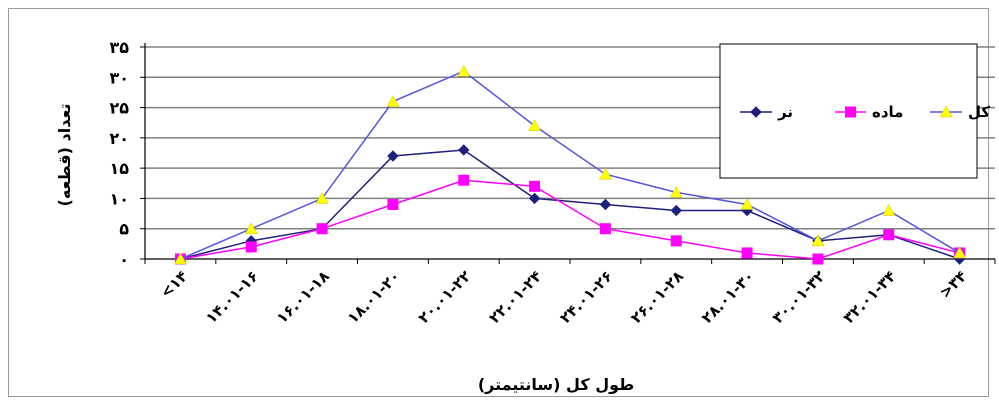  What do you see at coordinates (657, 297) in the screenshot?
I see `x-tick-label: ۲۶.۰۱-۲۸` at bounding box center [657, 297].